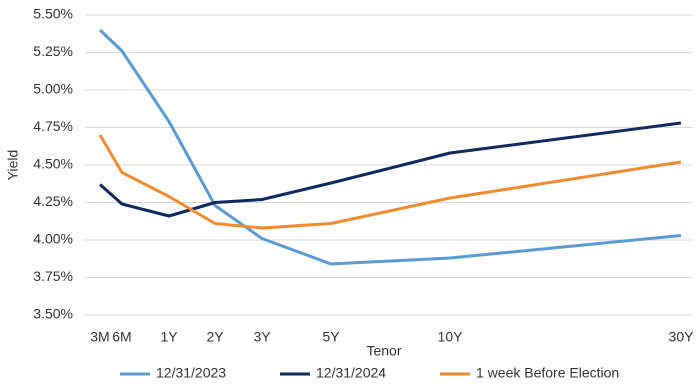 The image size is (700, 386). Describe the element at coordinates (121, 337) in the screenshot. I see `x-tick-label: 6M` at that location.